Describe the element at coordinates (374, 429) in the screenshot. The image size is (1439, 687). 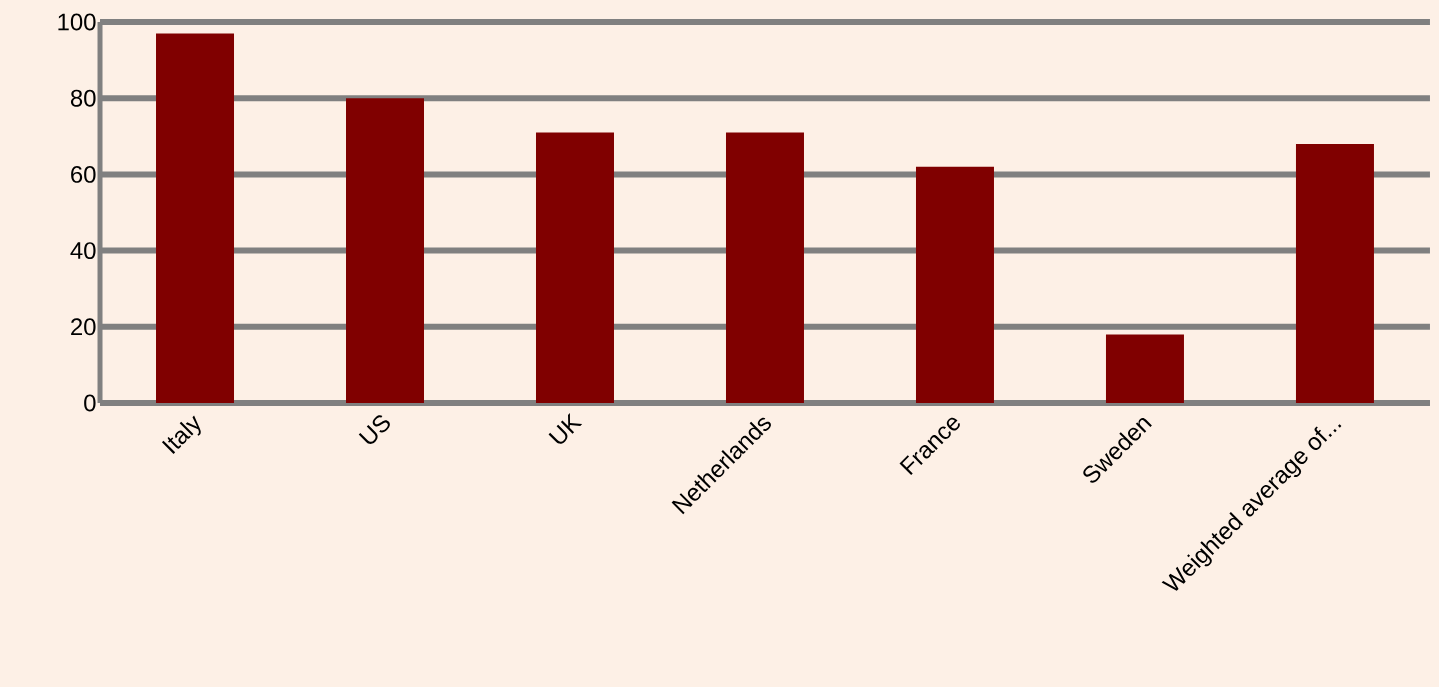
I see `x-tick-label: US` at that location.